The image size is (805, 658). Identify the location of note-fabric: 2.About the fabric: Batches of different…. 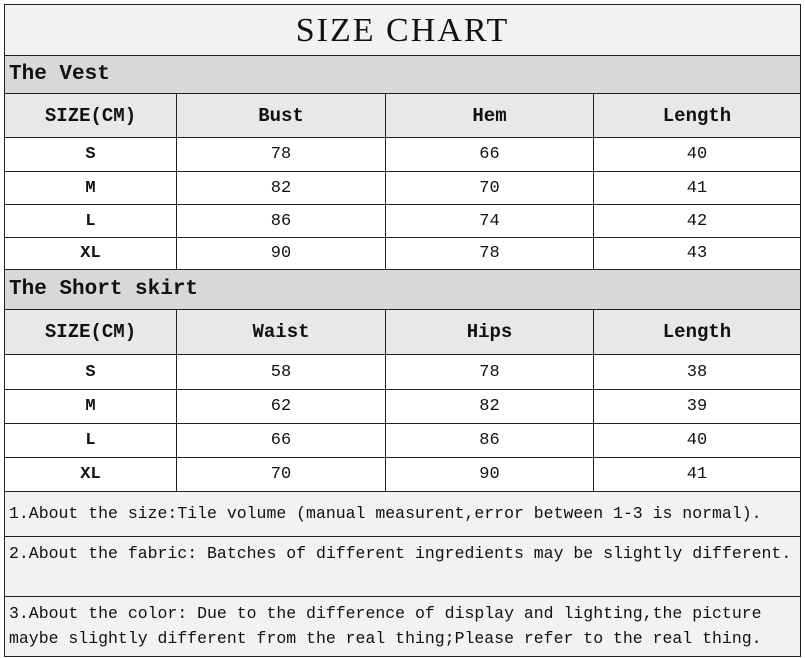
(402, 567).